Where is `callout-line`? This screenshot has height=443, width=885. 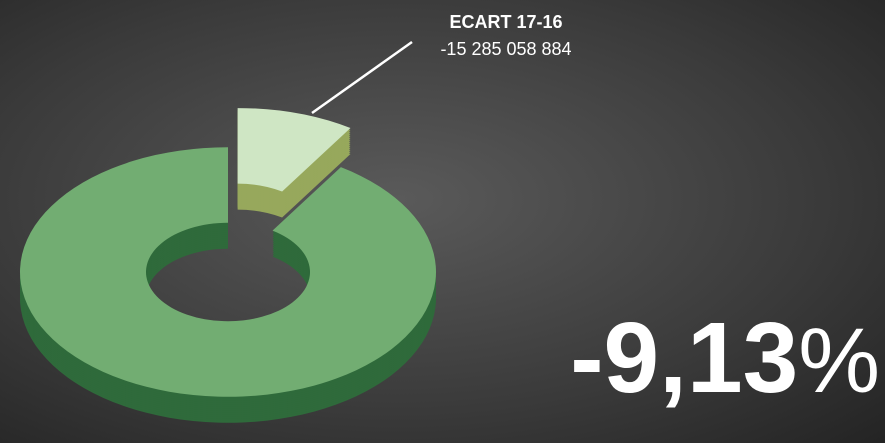 callout-line is located at coordinates (362, 77).